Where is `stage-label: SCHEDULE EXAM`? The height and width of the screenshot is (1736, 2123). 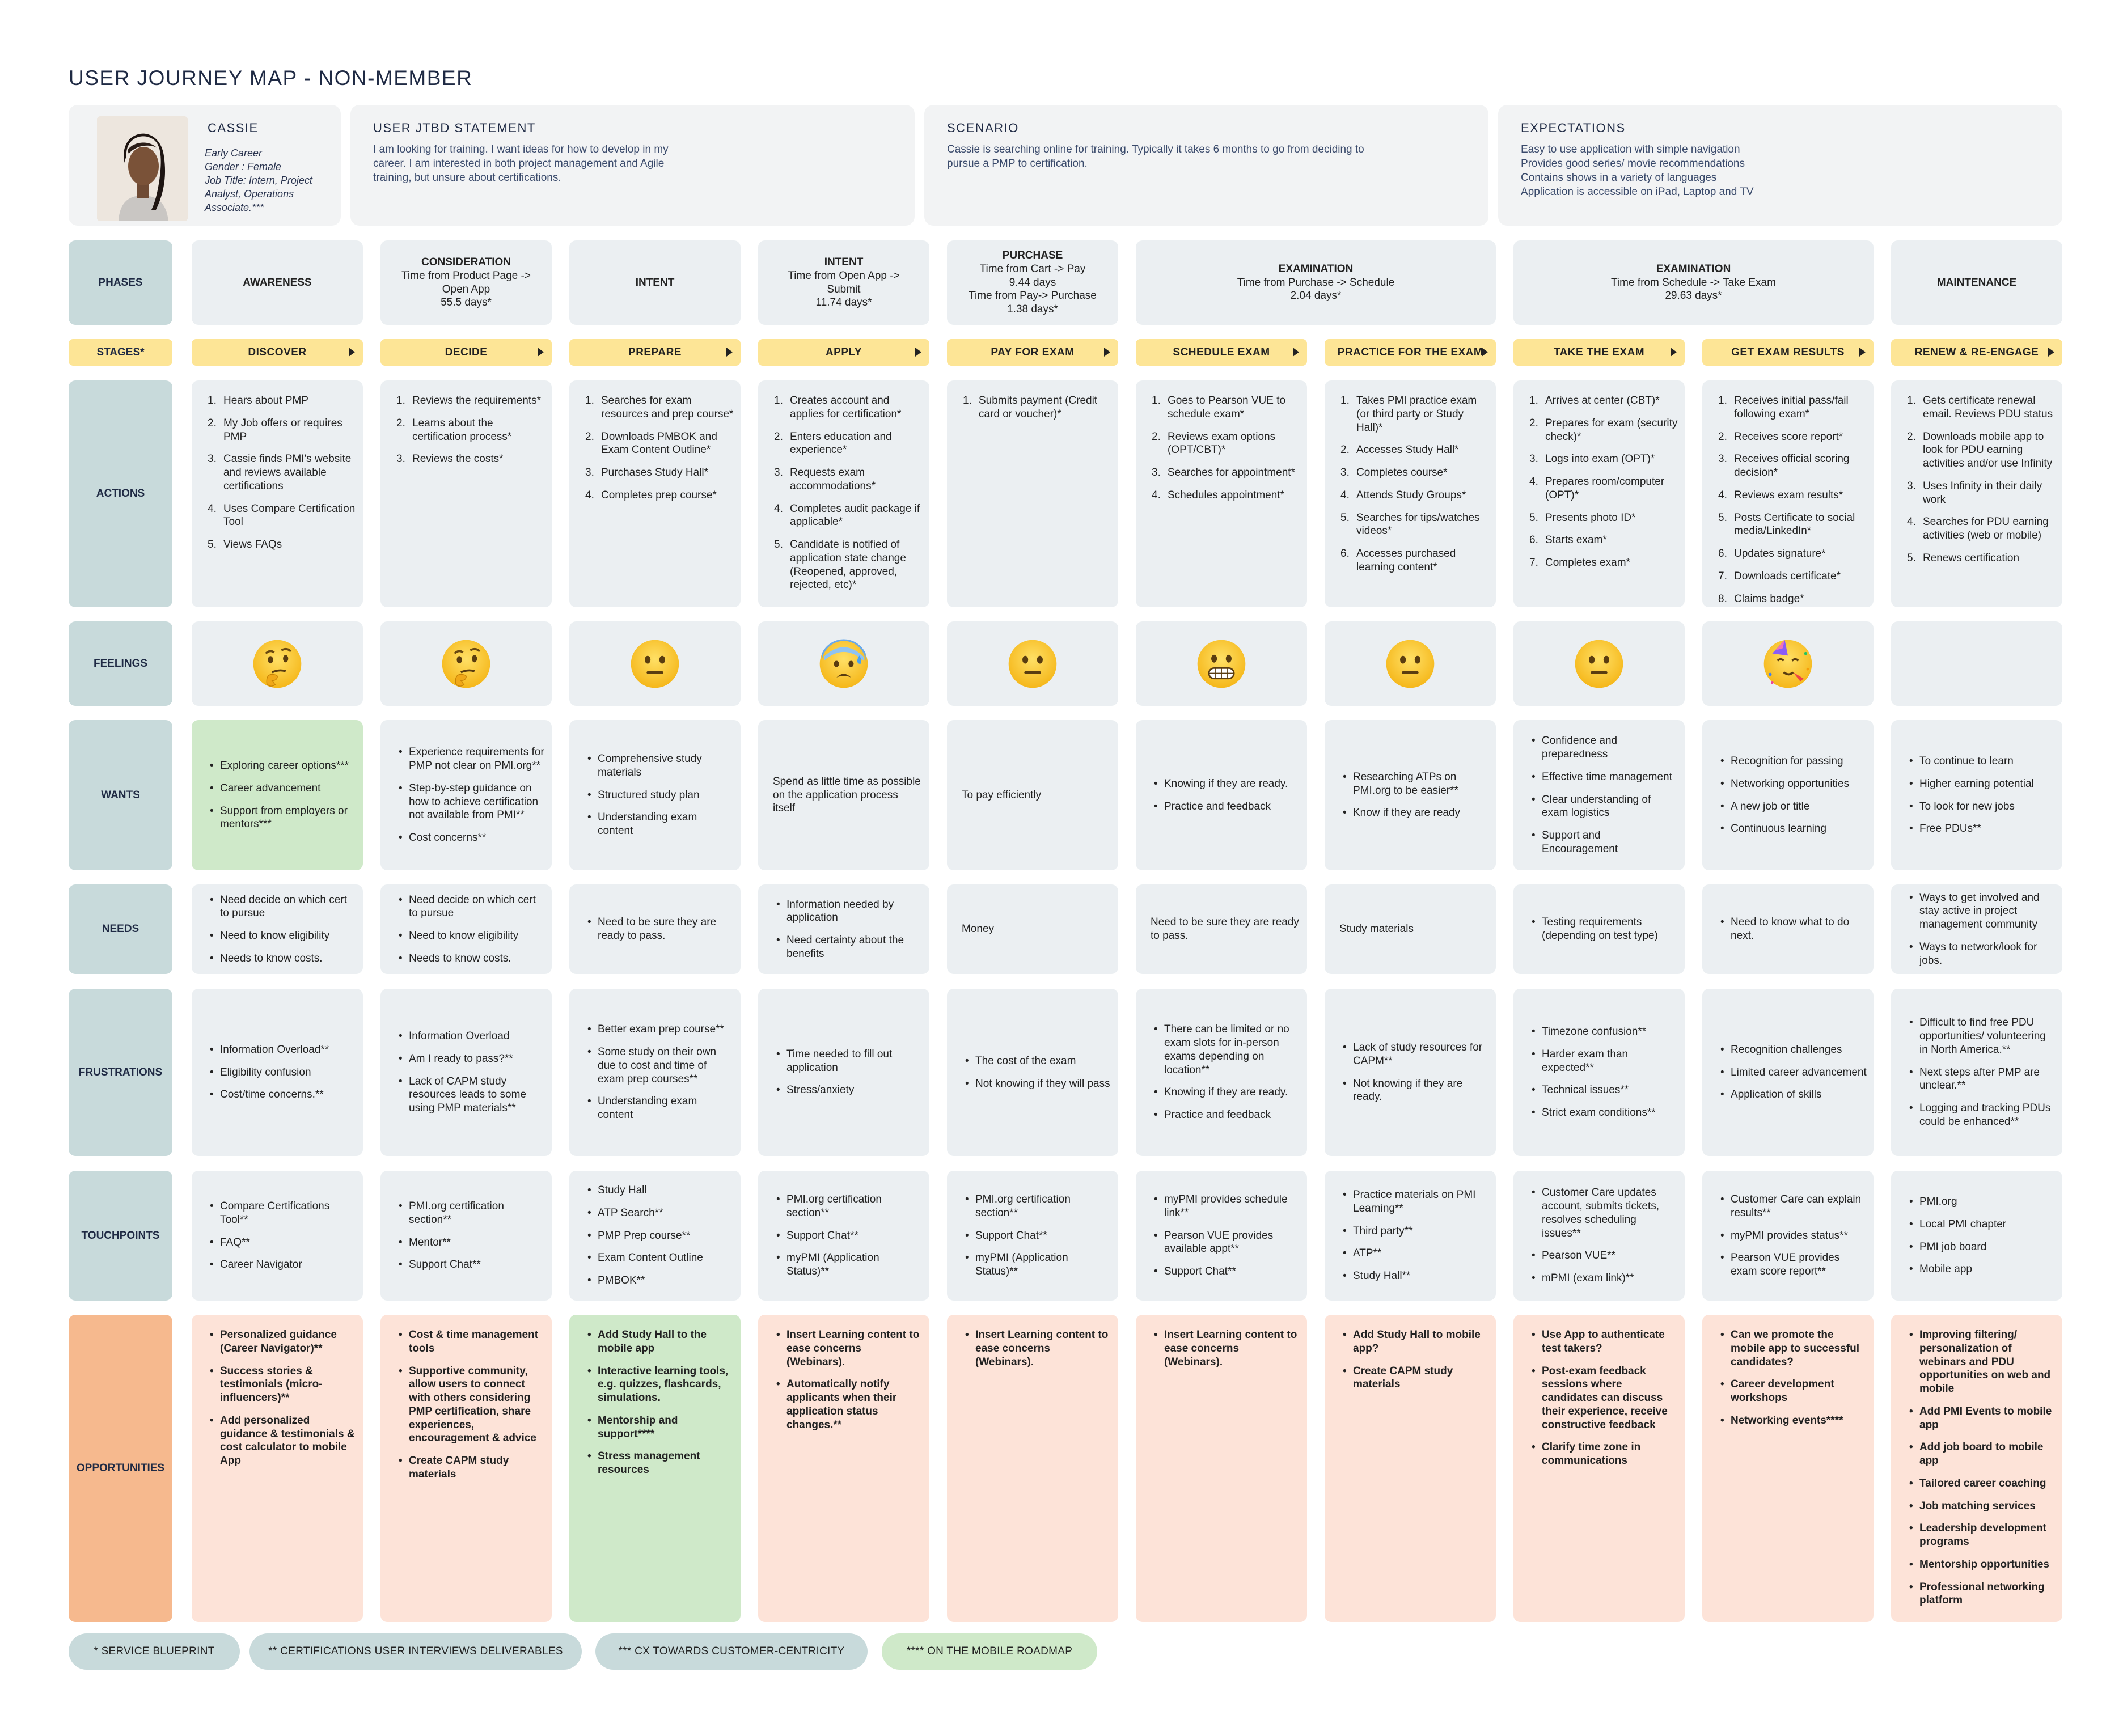
stage-label: SCHEDULE EXAM is located at coordinates (1221, 352).